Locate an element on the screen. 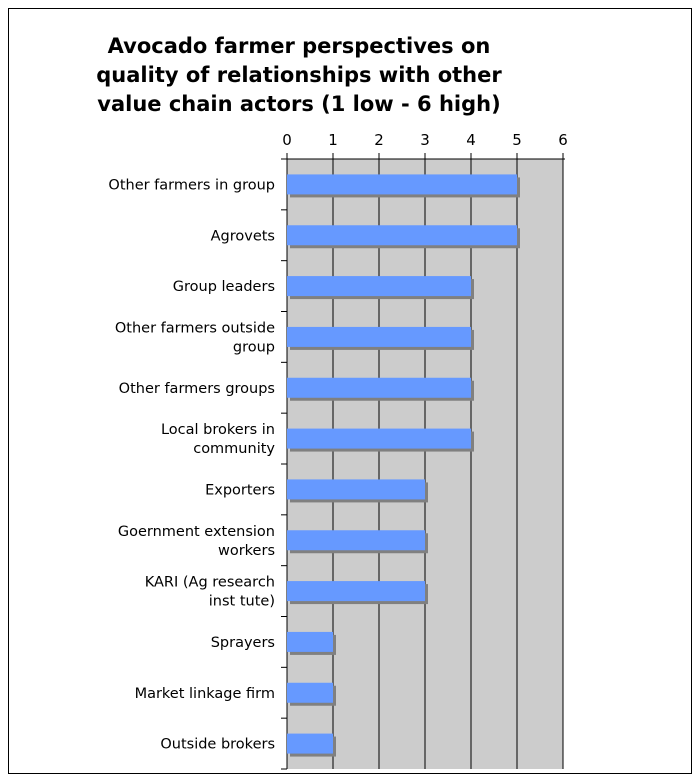 The image size is (700, 780). chart-title-line: Avocado farmer perspectives on is located at coordinates (299, 46).